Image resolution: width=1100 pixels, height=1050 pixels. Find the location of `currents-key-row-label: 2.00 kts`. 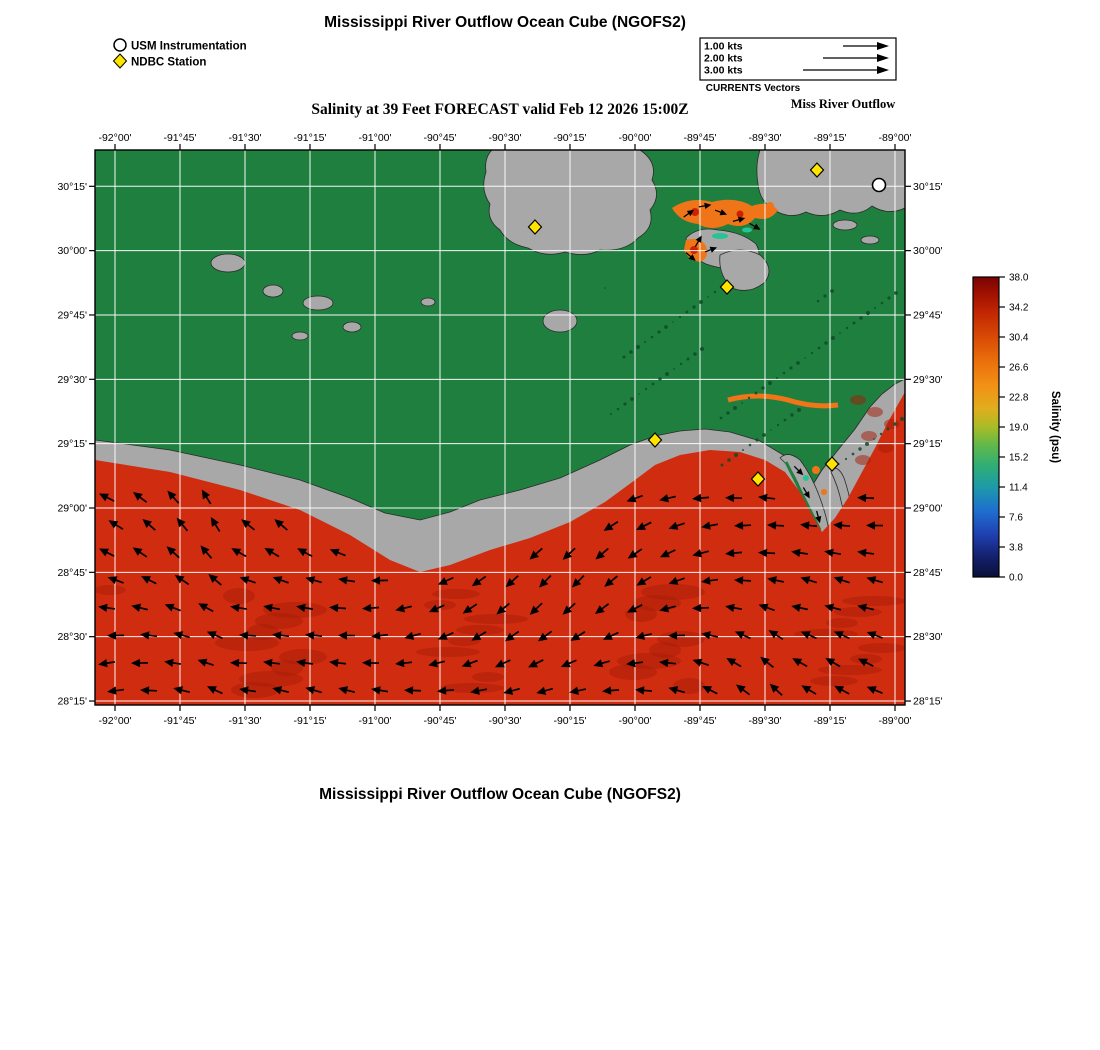

currents-key-row-label: 2.00 kts is located at coordinates (723, 59).